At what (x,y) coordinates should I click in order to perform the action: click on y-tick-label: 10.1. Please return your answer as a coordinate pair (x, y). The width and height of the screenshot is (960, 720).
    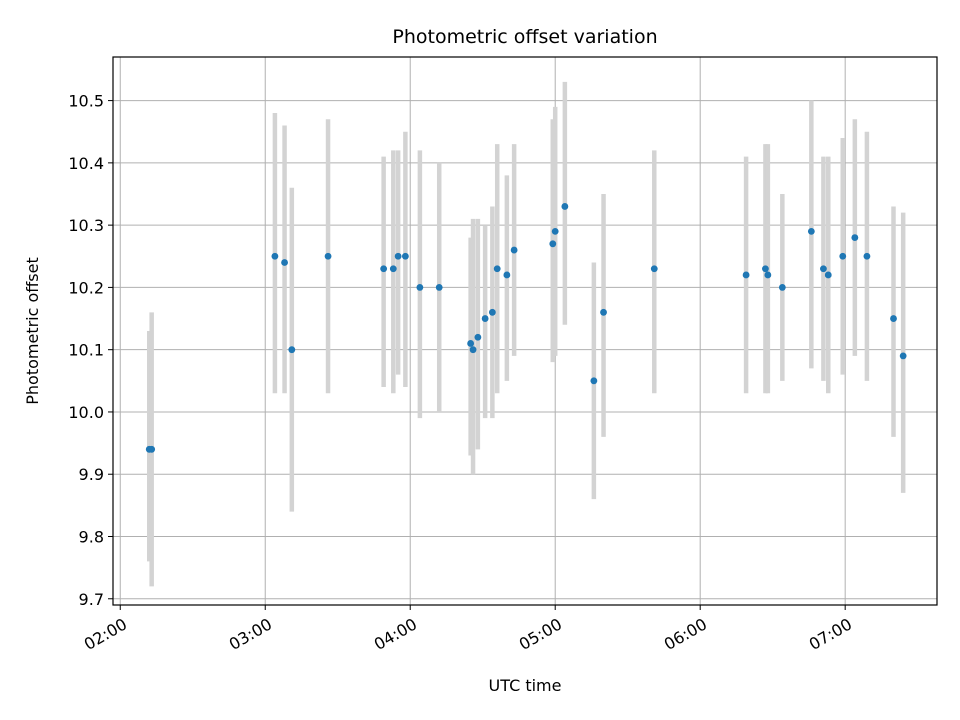
    Looking at the image, I should click on (86, 350).